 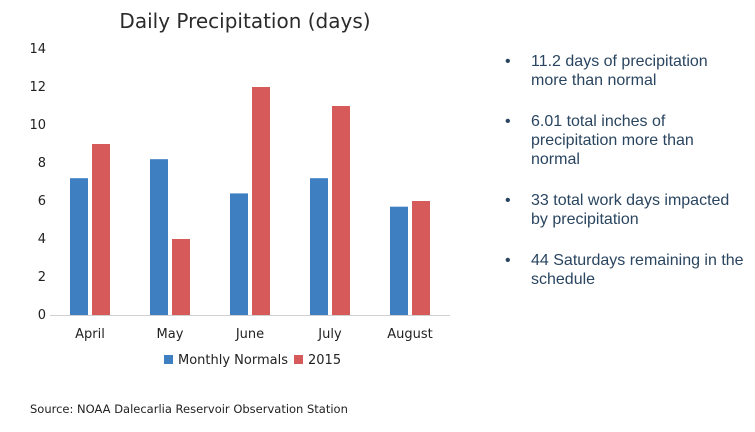 I want to click on y-tick-label: 10, so click(x=37, y=125).